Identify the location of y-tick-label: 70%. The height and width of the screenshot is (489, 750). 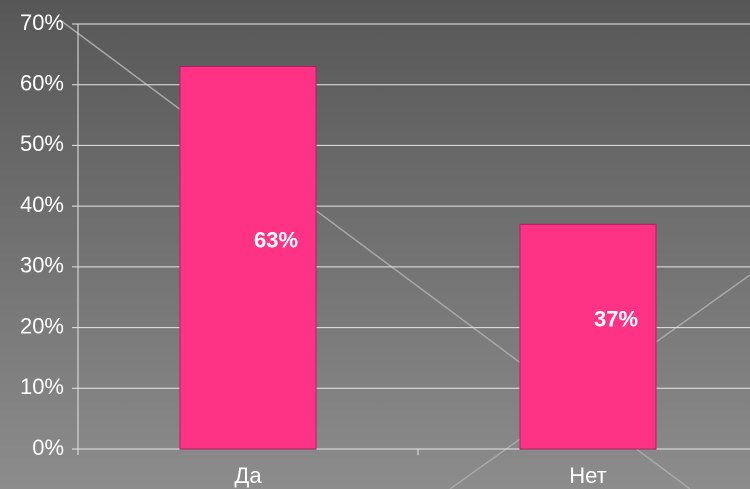
(42, 22).